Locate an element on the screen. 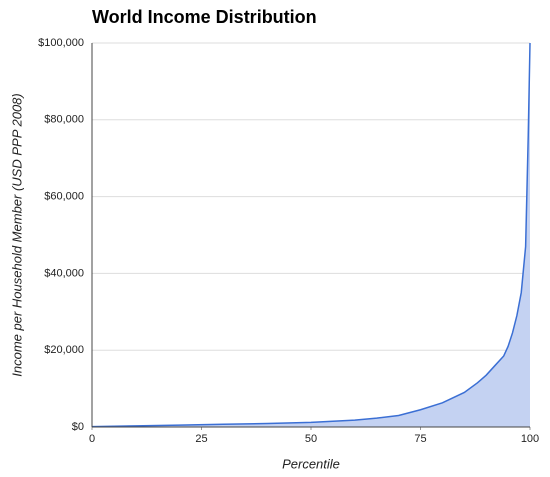 The width and height of the screenshot is (550, 477). y-tick-label: $60,000 is located at coordinates (64, 197).